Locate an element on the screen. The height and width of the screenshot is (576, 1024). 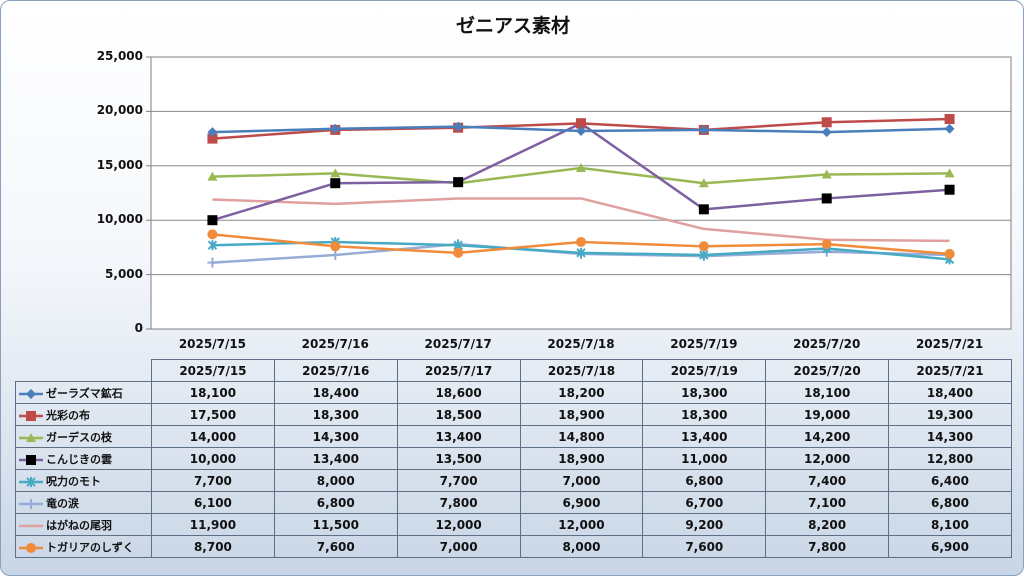
x-tick-label: 2025/7/21 is located at coordinates (949, 344).